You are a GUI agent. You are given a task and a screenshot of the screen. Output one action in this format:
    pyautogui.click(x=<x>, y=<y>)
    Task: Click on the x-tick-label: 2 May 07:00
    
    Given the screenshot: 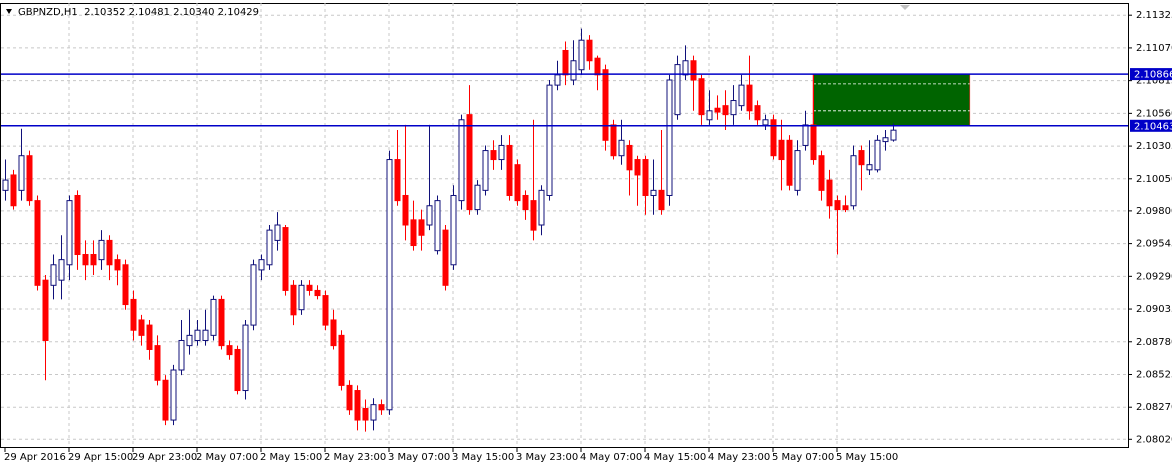 What is the action you would take?
    pyautogui.click(x=227, y=457)
    